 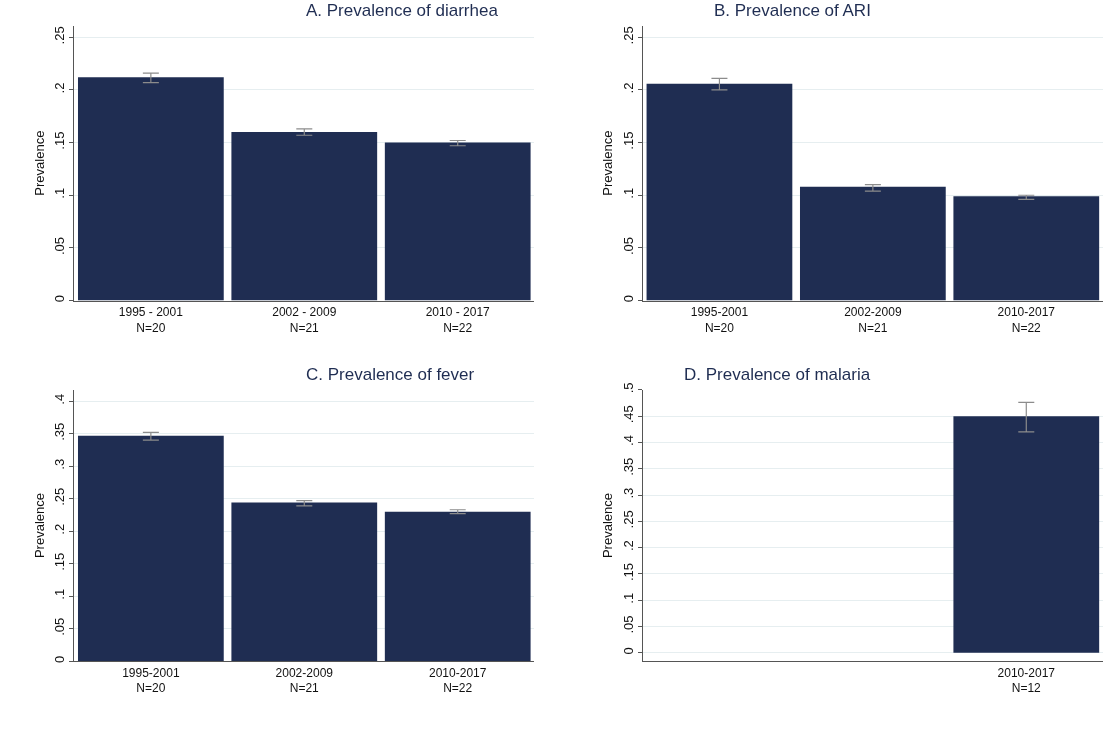 What do you see at coordinates (792, 10) in the screenshot?
I see `chart-title: B. Prevalence of ARI` at bounding box center [792, 10].